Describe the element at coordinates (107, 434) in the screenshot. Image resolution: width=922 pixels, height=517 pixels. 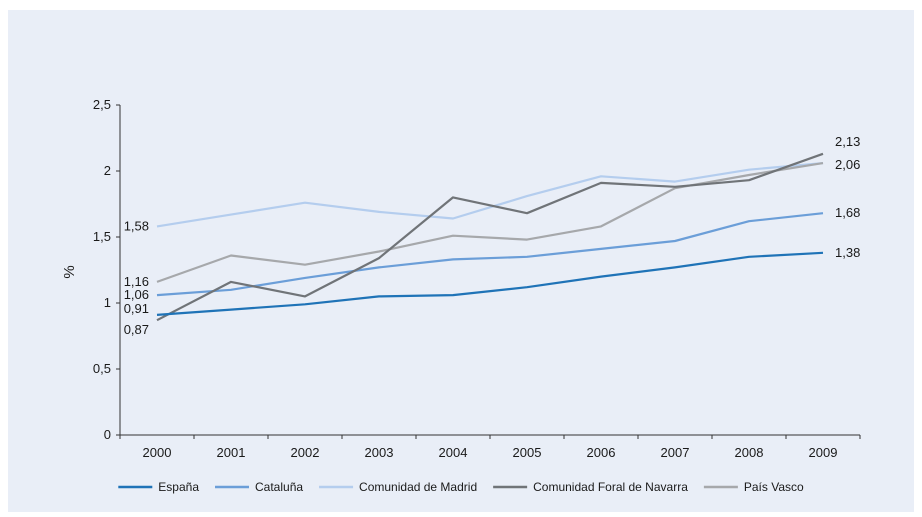
I see `y-tick-label: 0` at that location.